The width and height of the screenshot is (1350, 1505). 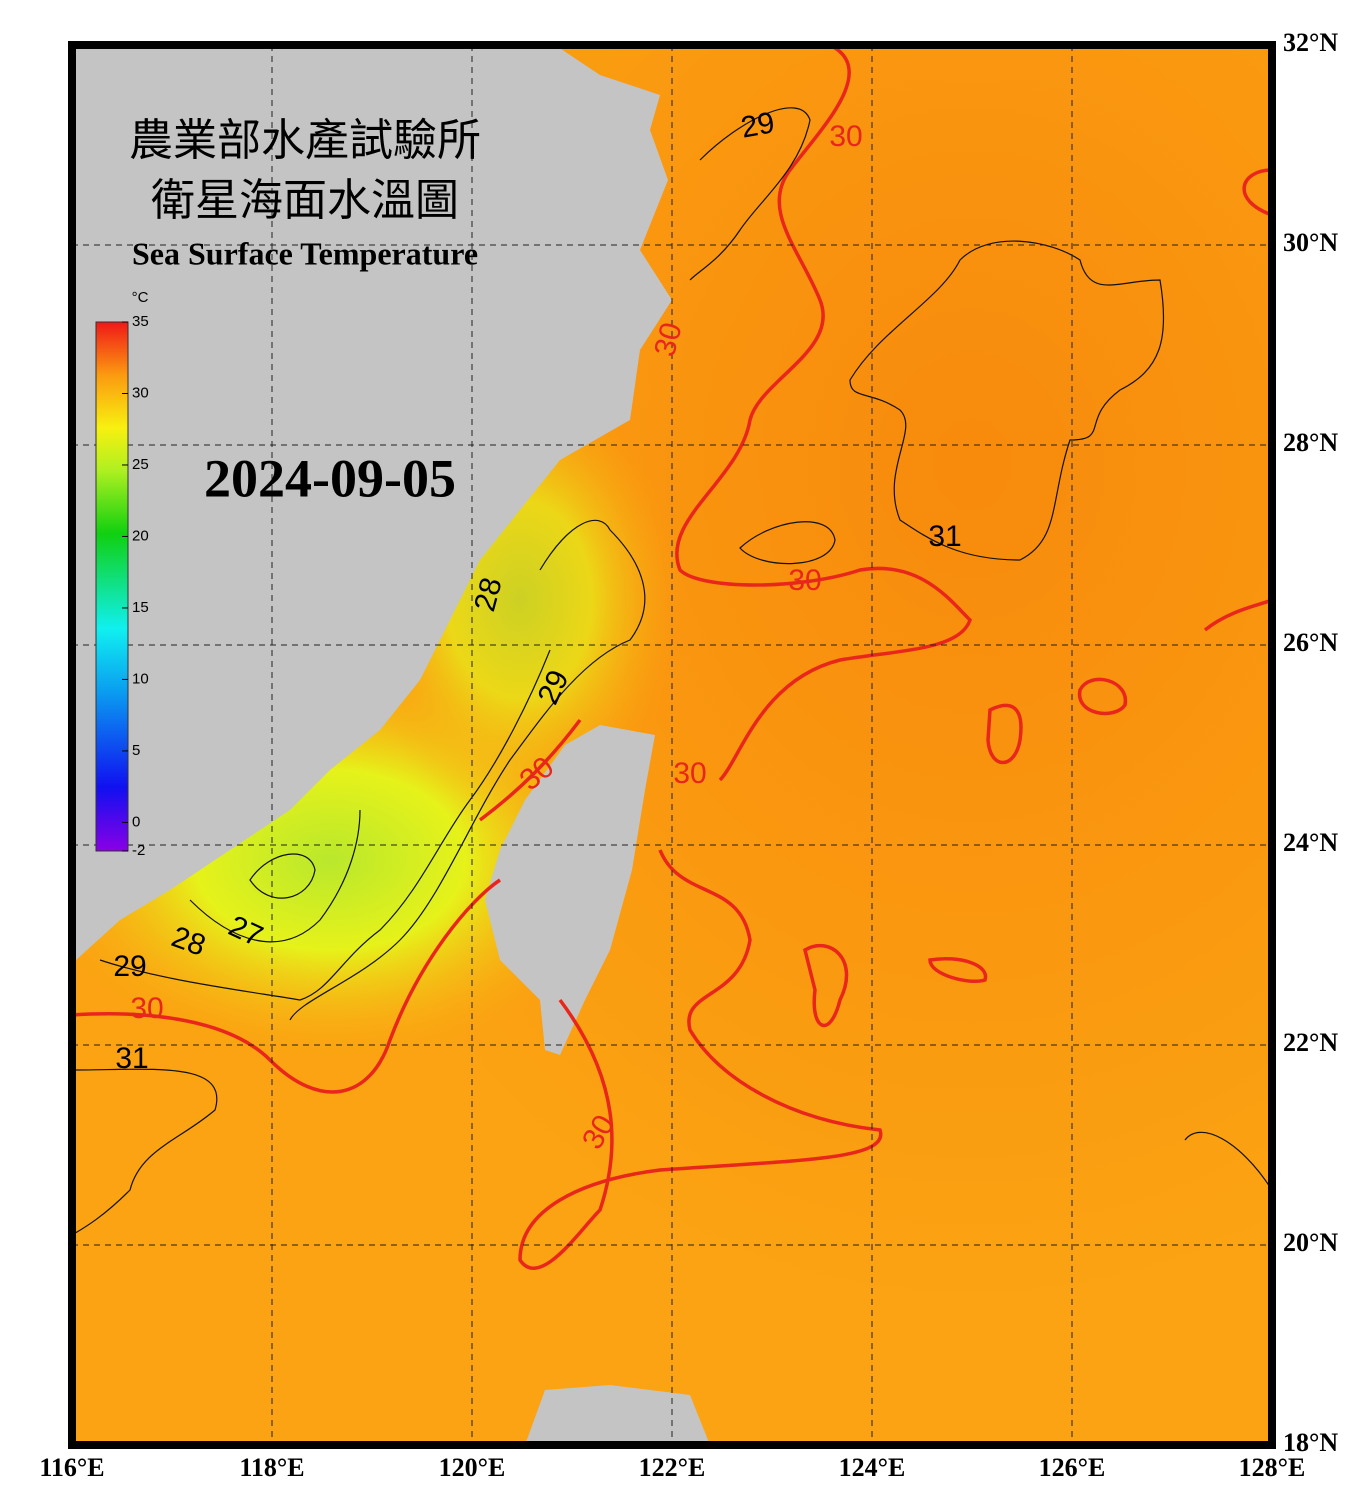 I want to click on lon-tick-label: 116°E, so click(x=71, y=1467).